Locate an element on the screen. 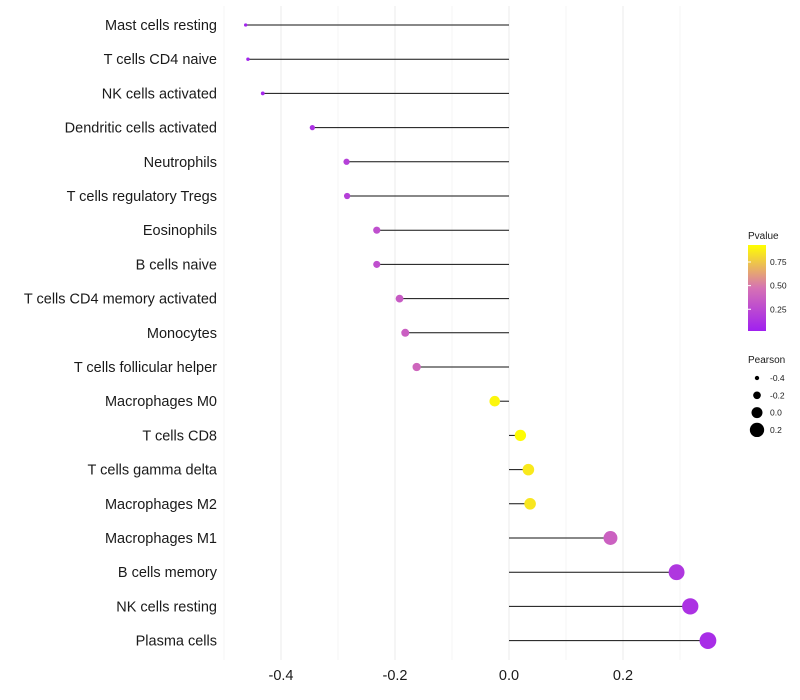 The width and height of the screenshot is (800, 700). category-label: T cells CD8 is located at coordinates (179, 436).